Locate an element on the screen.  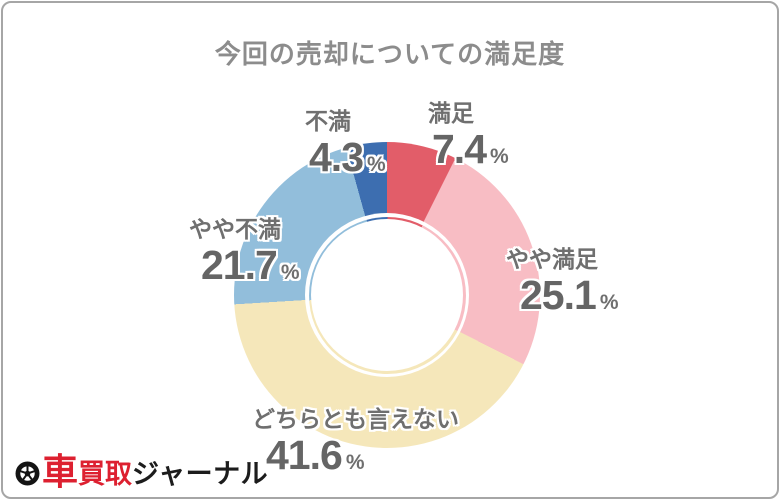
logo-text-kaitori: 買取 is located at coordinates (105, 474).